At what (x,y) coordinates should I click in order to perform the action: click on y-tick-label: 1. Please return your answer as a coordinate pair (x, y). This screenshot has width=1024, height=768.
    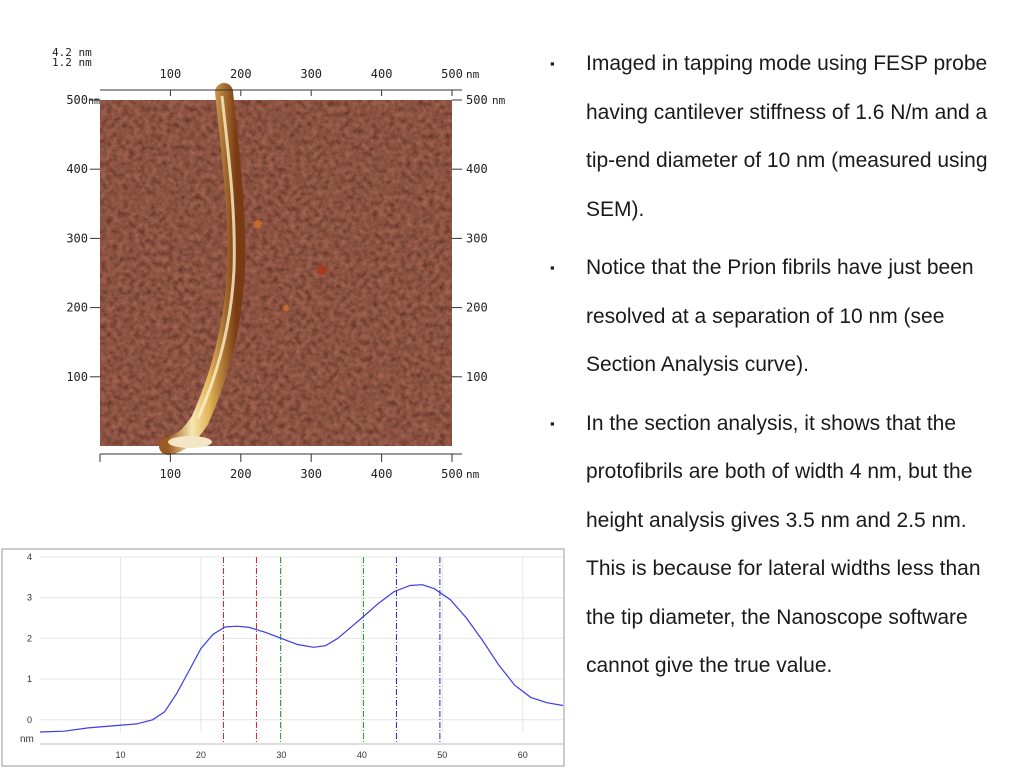
    Looking at the image, I should click on (29, 679).